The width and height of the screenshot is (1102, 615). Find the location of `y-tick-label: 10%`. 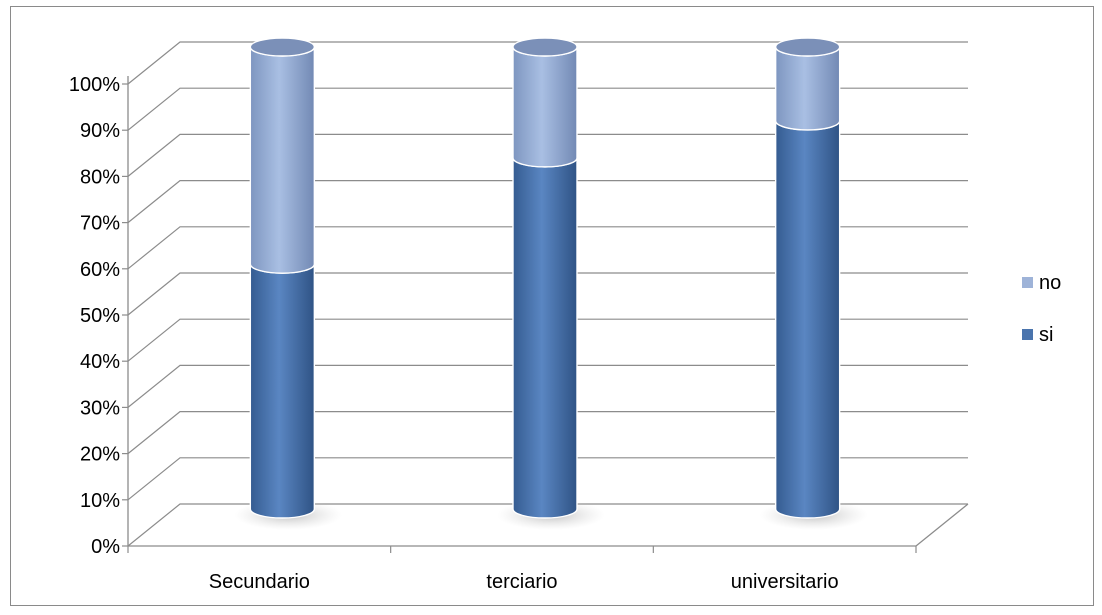

y-tick-label: 10% is located at coordinates (100, 501).